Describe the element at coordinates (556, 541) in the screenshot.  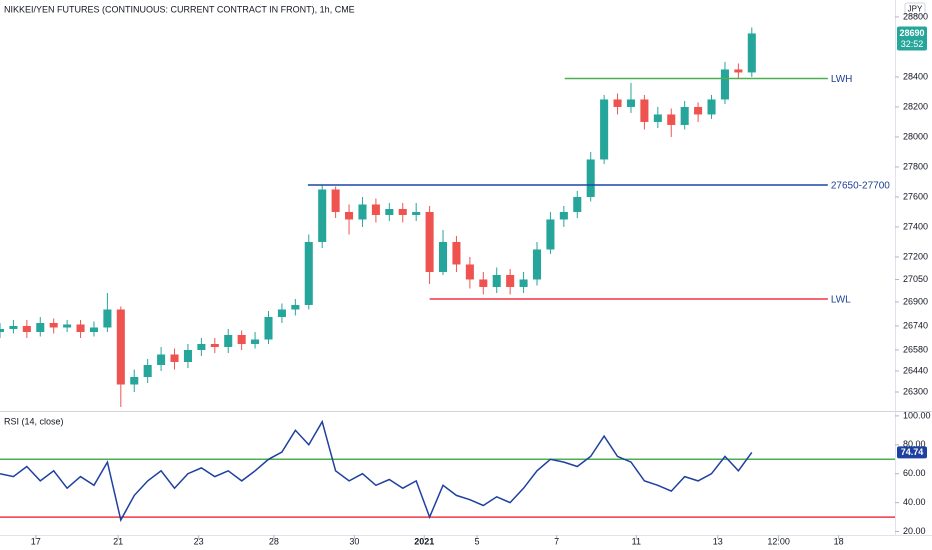
I see `x-tick-label: 7` at that location.